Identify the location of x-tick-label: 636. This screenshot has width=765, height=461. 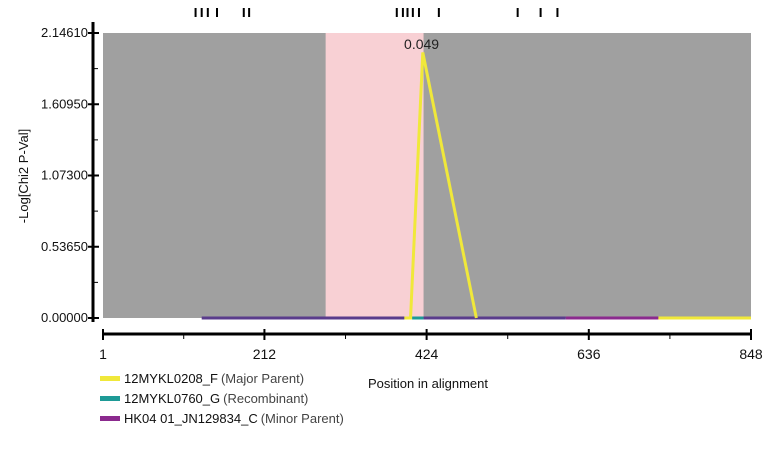
(589, 354).